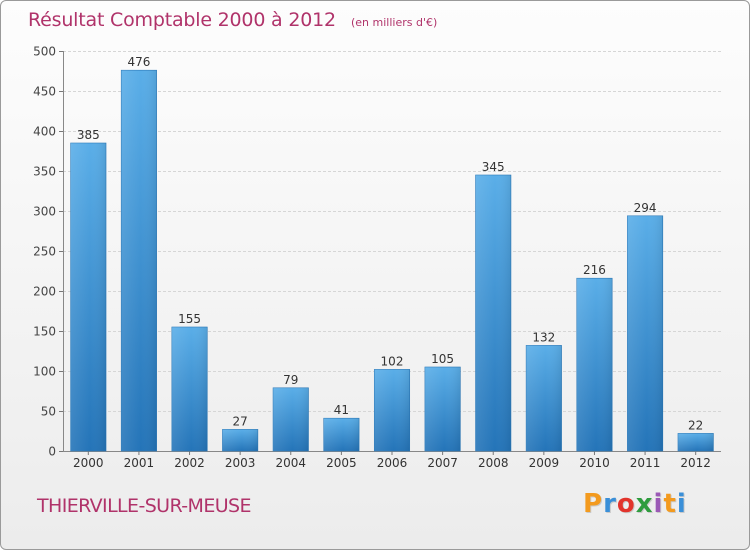  I want to click on x-tick-label: 2012, so click(695, 463).